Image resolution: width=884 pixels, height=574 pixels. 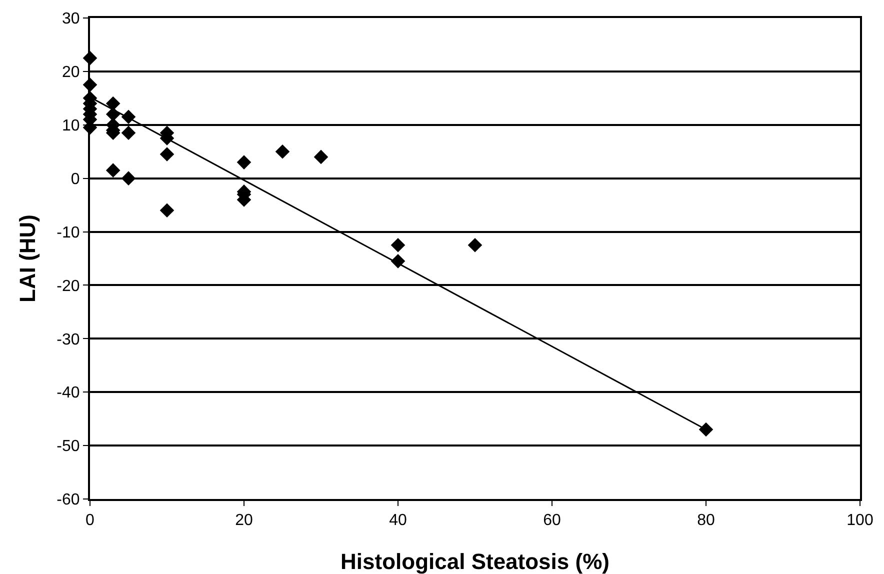 What do you see at coordinates (860, 521) in the screenshot?
I see `x-tick-label: 100` at bounding box center [860, 521].